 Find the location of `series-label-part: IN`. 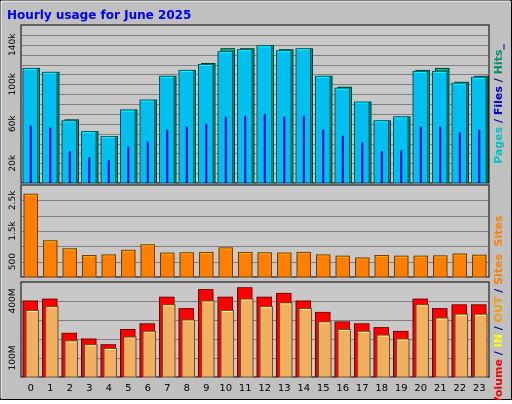

series-label-part: IN is located at coordinates (498, 340).